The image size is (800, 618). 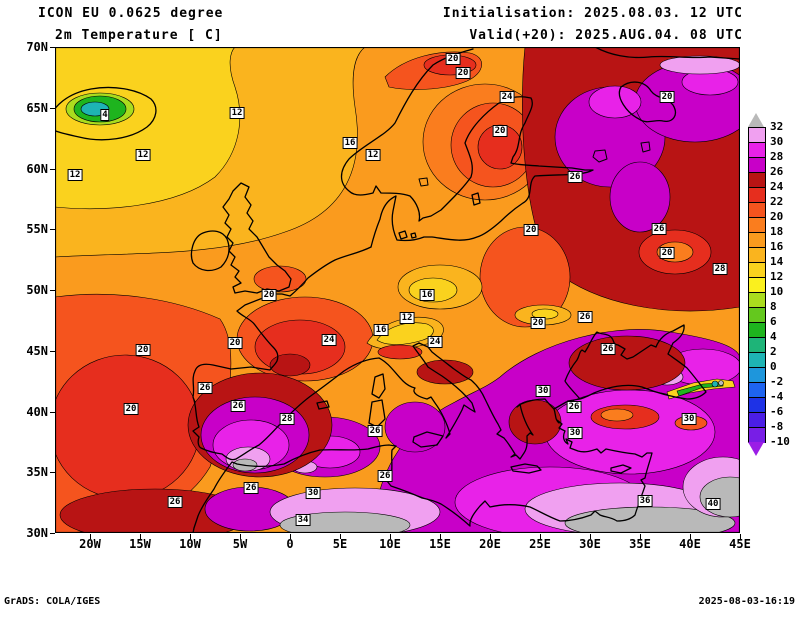 I want to click on legend-tick-label: 8, so click(x=773, y=306).